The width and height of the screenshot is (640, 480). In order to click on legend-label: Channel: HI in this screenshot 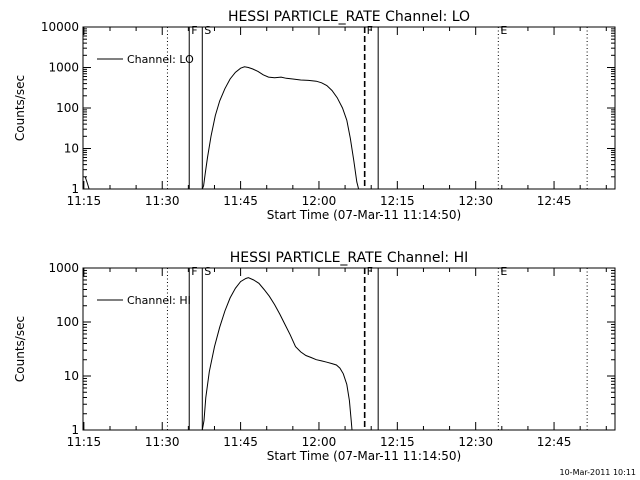, I will do `click(159, 300)`.